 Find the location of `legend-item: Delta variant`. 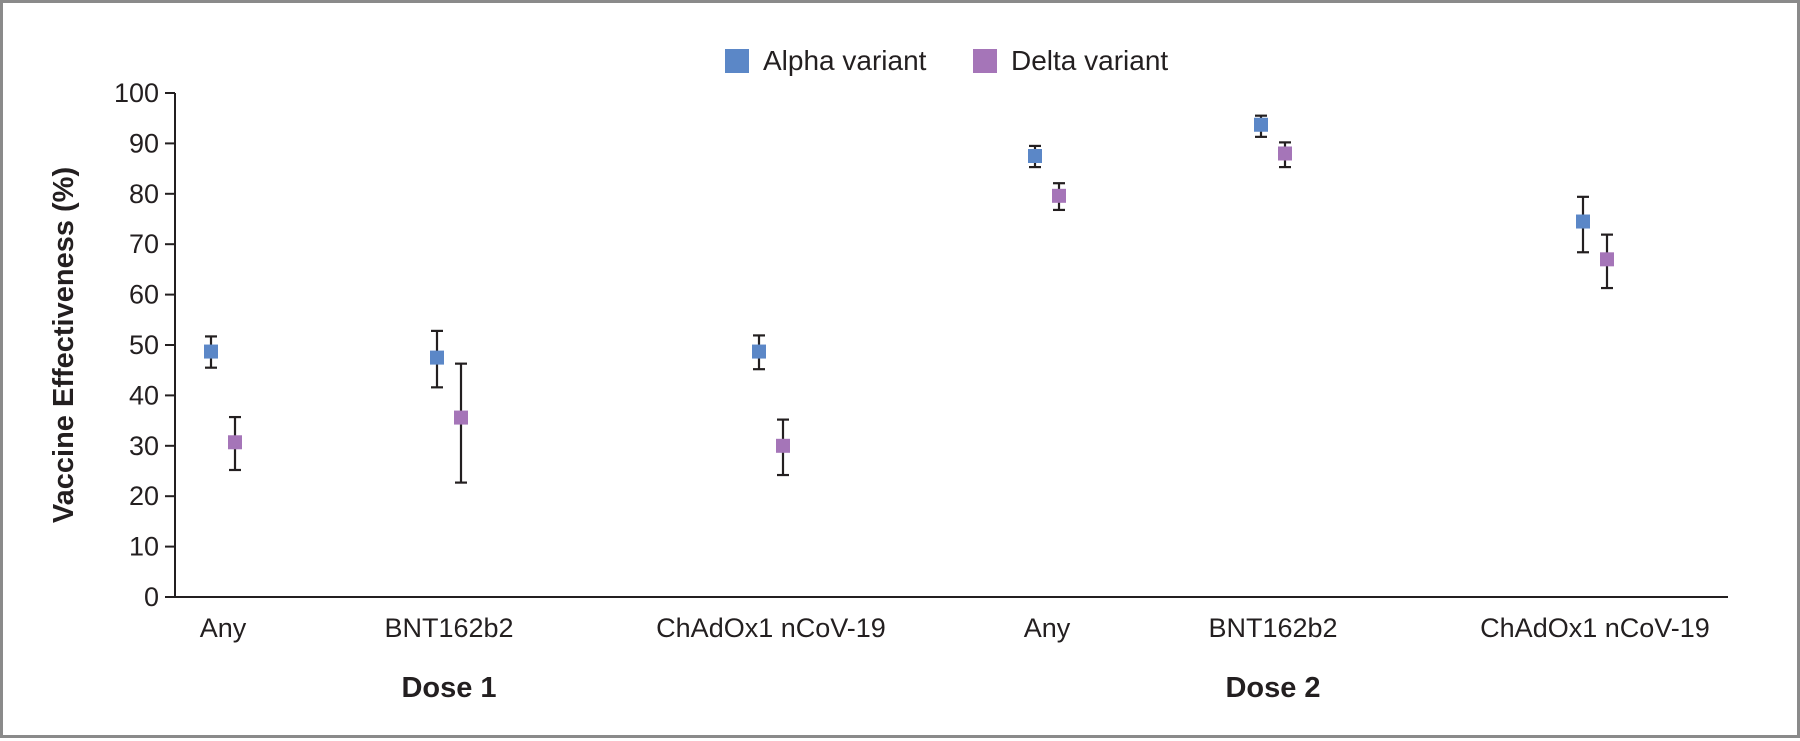

legend-item: Delta variant is located at coordinates (1070, 60).